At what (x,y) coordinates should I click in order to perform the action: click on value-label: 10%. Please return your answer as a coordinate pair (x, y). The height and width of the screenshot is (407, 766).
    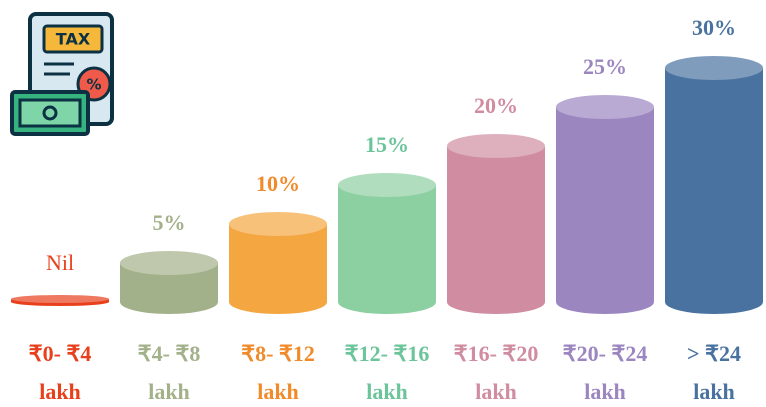
    Looking at the image, I should click on (278, 183).